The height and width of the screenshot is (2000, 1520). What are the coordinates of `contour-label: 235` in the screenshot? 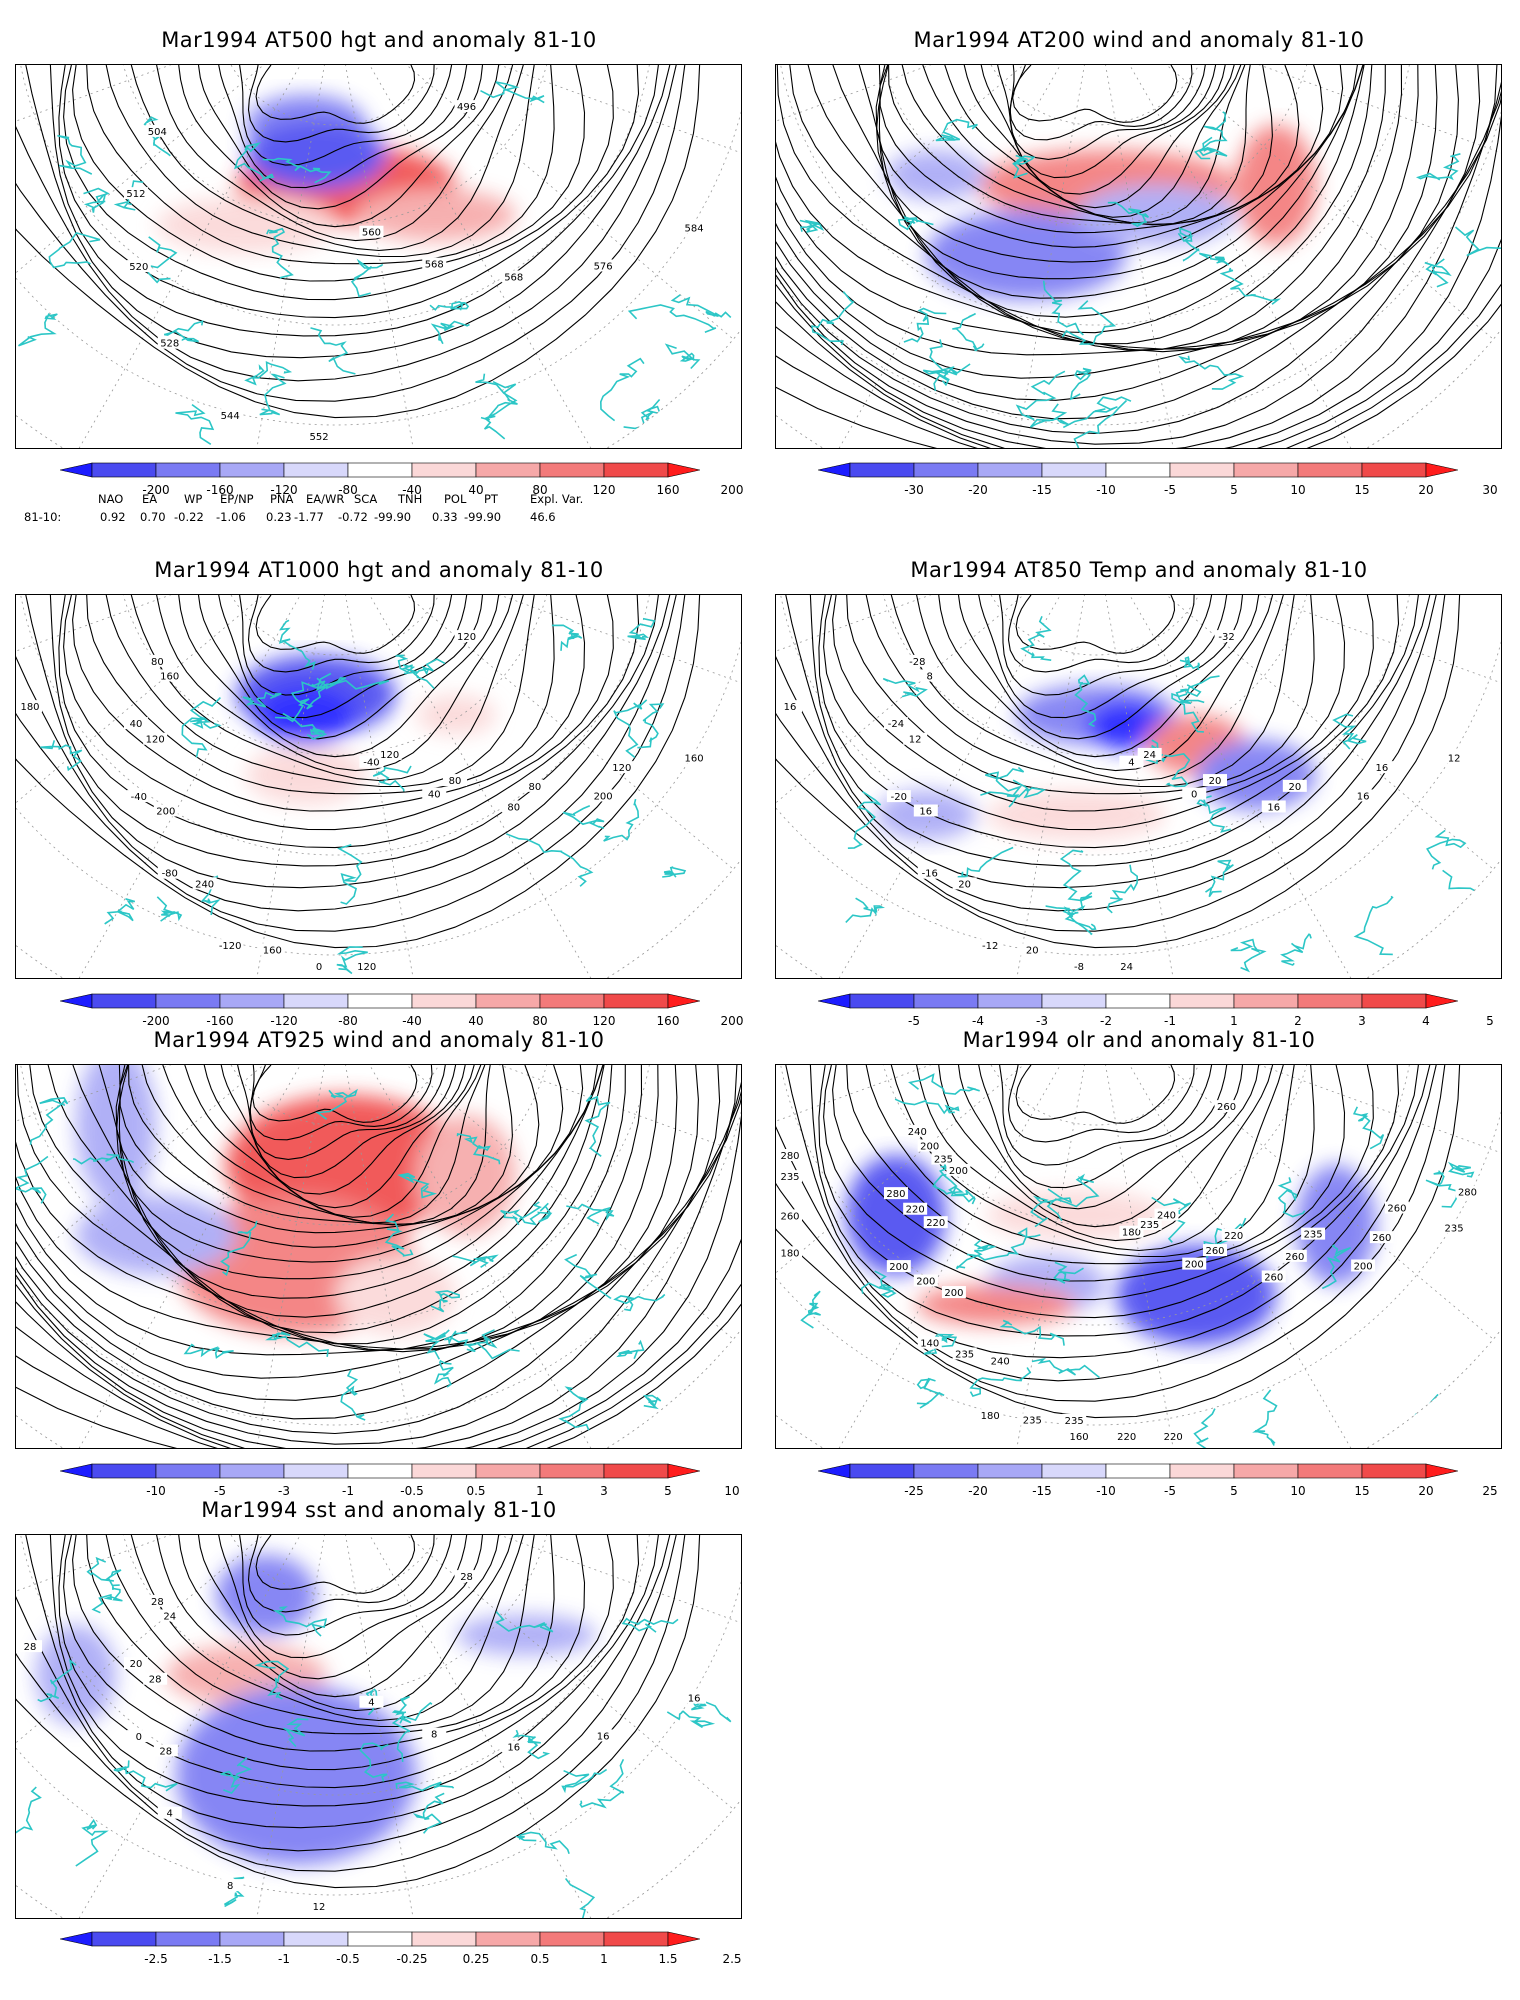 It's located at (1032, 1420).